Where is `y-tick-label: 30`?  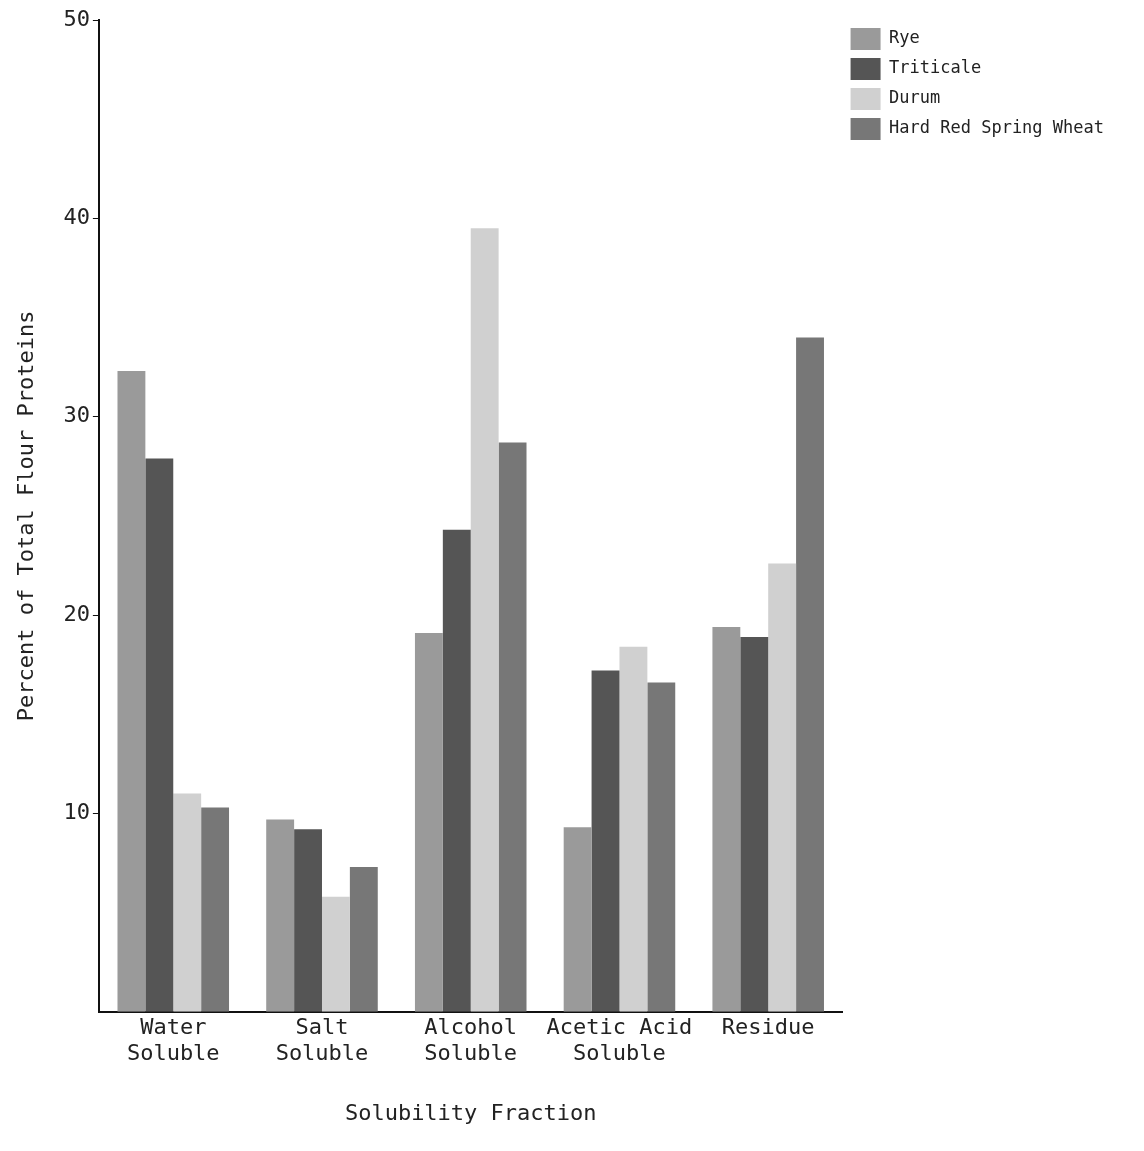 y-tick-label: 30 is located at coordinates (76, 415).